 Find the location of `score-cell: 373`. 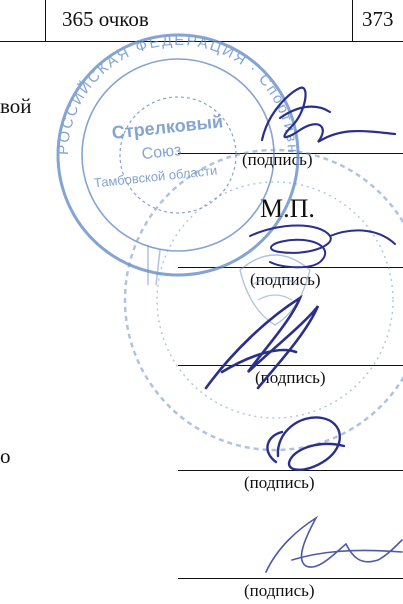

score-cell: 373 is located at coordinates (378, 19).